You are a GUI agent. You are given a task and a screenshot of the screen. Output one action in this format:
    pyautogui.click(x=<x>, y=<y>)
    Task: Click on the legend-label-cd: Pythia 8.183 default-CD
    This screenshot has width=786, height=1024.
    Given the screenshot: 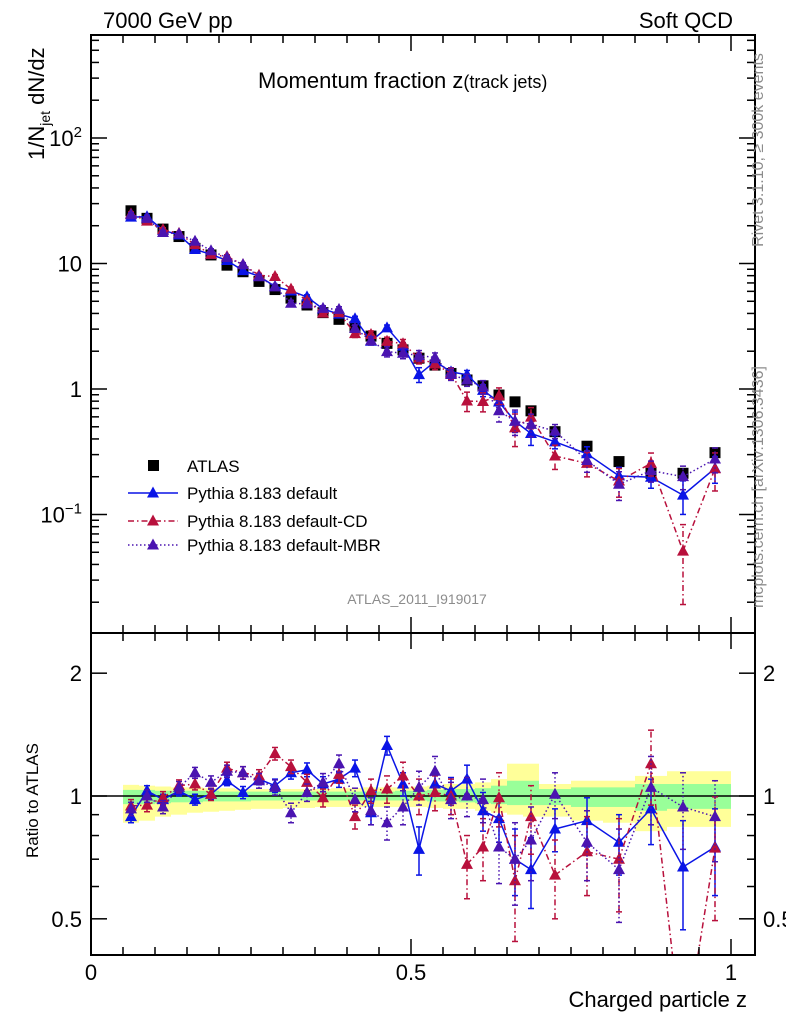 What is the action you would take?
    pyautogui.click(x=277, y=521)
    